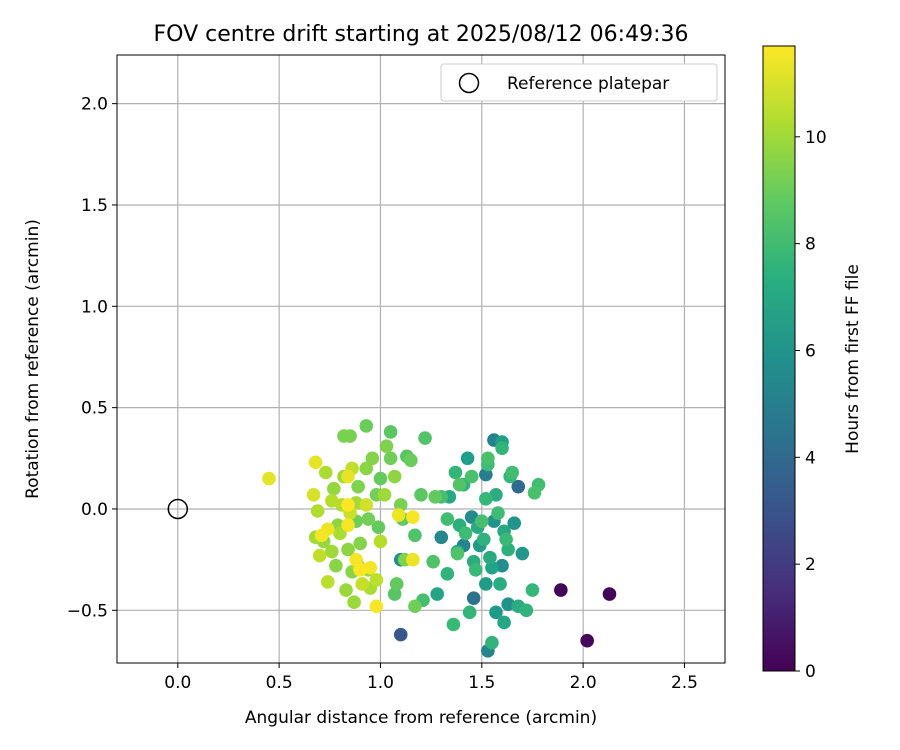  What do you see at coordinates (279, 683) in the screenshot?
I see `x-tick-label: 0.5` at bounding box center [279, 683].